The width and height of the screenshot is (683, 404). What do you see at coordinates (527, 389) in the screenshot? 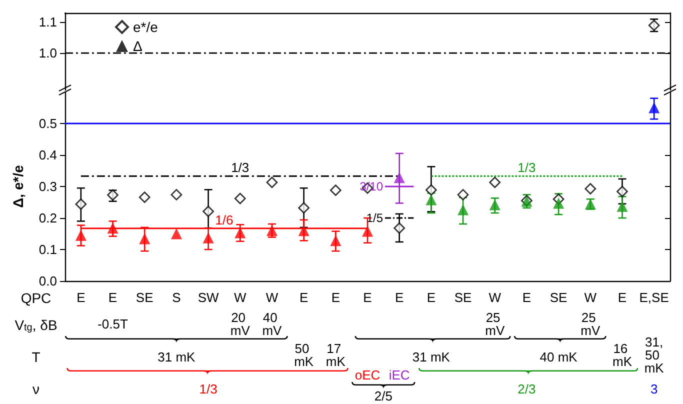
I see `text: 2/3` at bounding box center [527, 389].